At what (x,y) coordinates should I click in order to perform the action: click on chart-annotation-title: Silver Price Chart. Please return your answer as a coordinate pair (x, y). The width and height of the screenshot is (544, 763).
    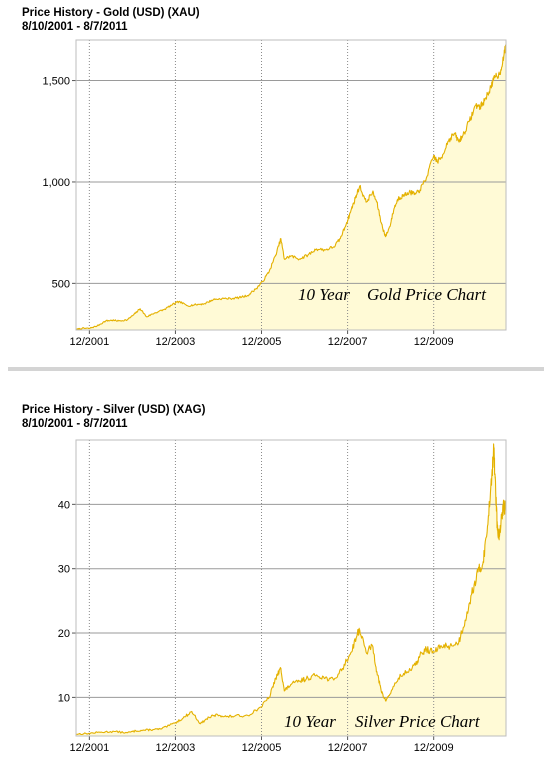
    Looking at the image, I should click on (418, 721).